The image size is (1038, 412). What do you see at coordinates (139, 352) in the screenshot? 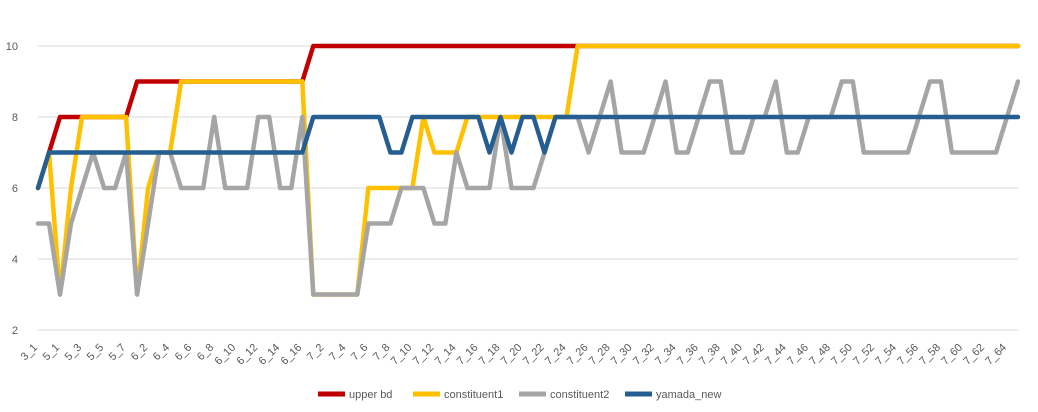
I see `x-tick-label: 6_2` at bounding box center [139, 352].